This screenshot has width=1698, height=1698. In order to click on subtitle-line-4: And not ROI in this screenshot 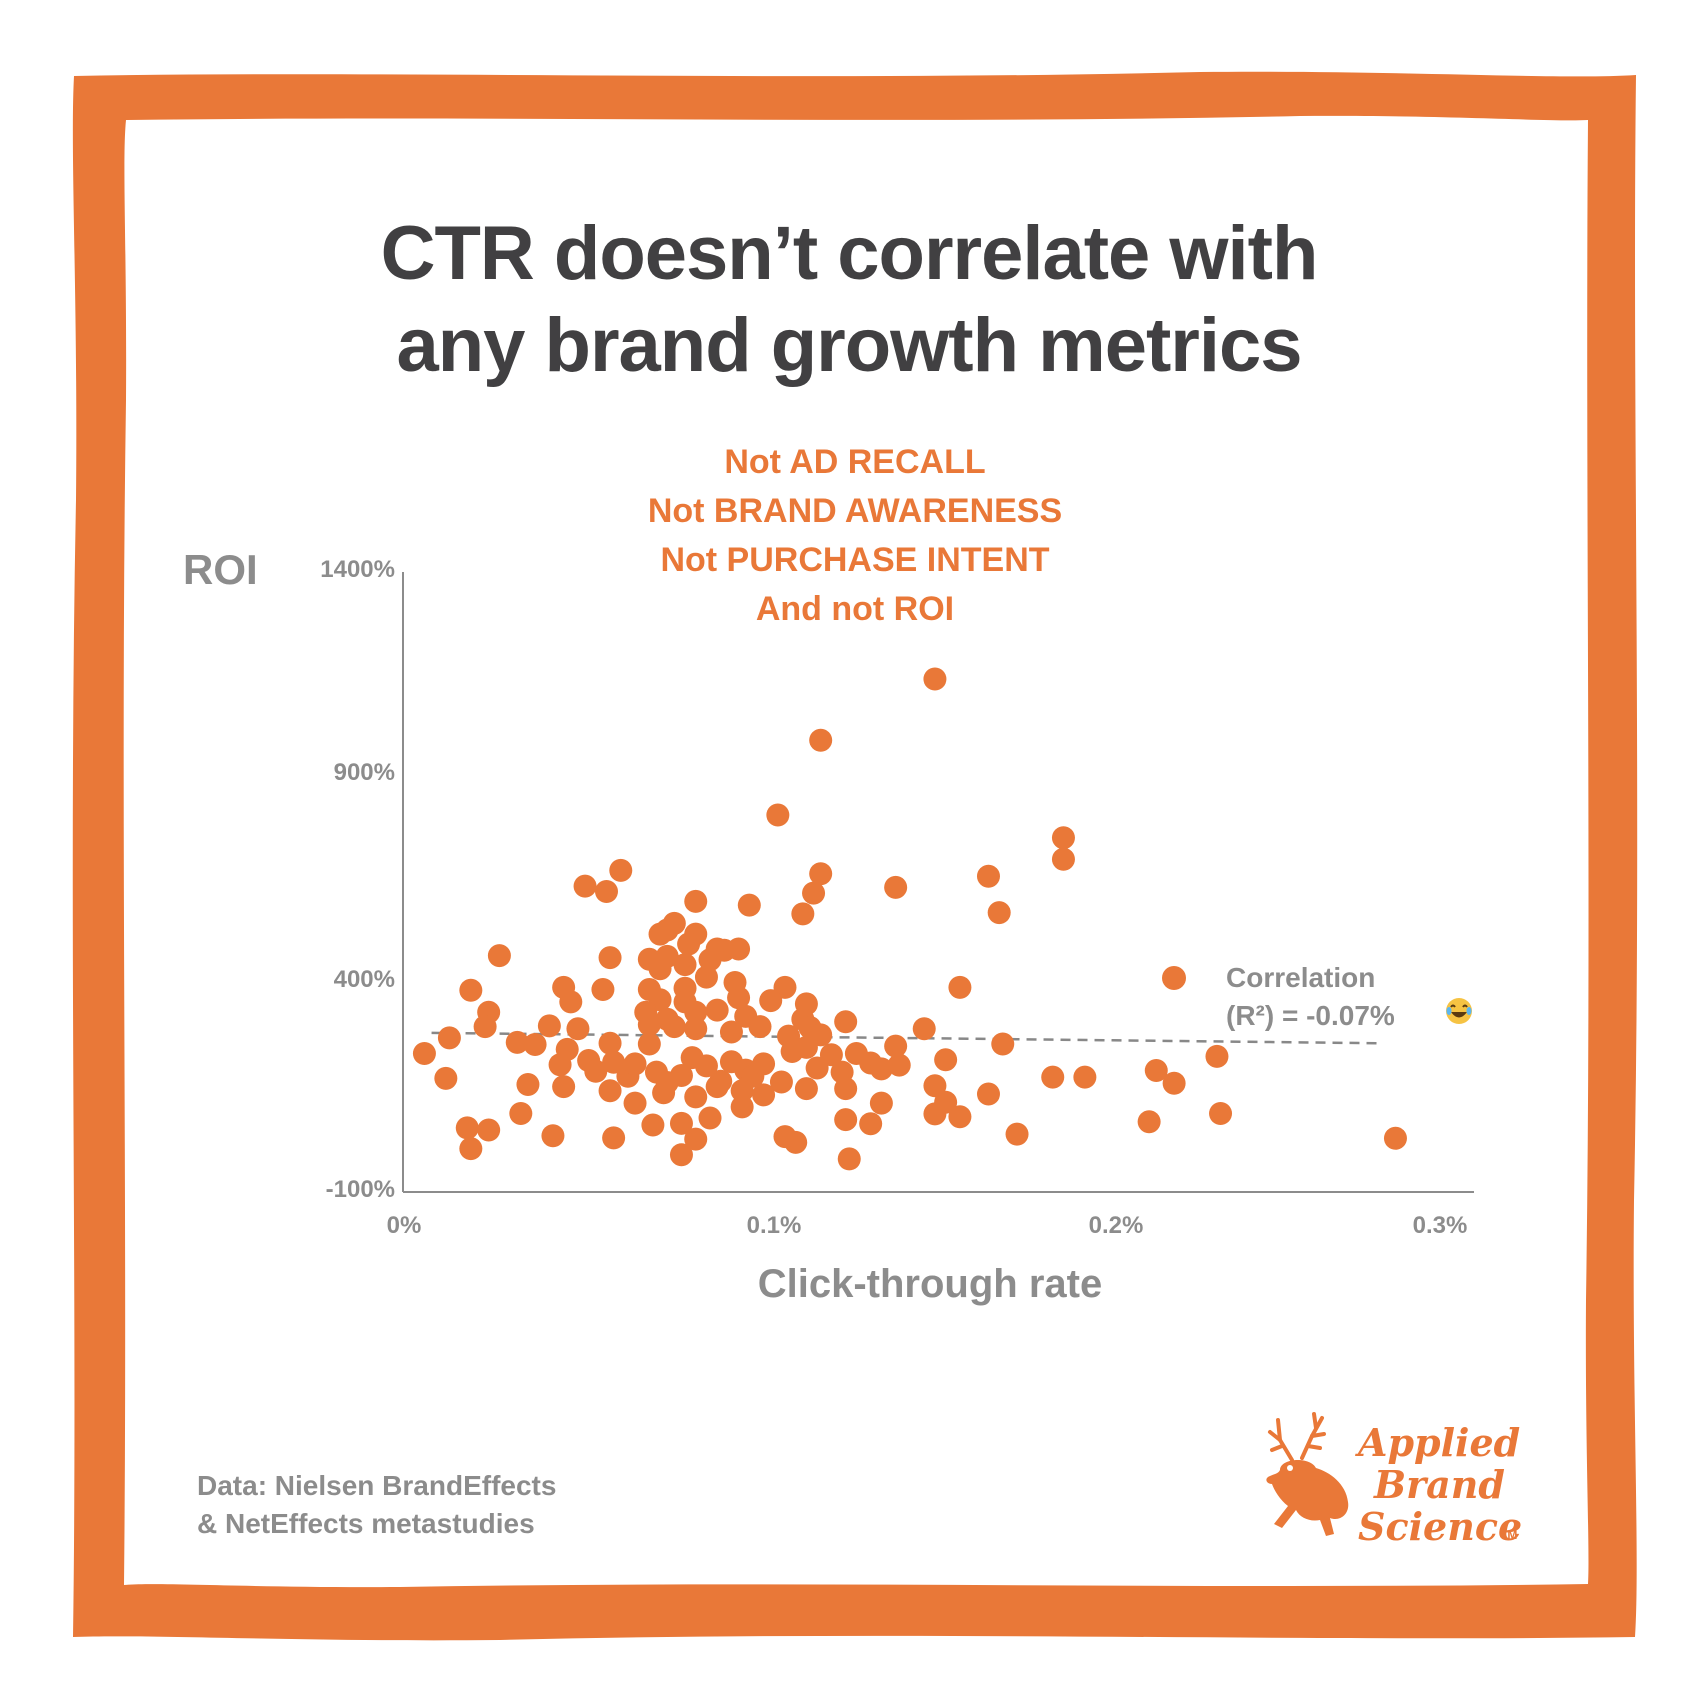, I will do `click(855, 609)`.